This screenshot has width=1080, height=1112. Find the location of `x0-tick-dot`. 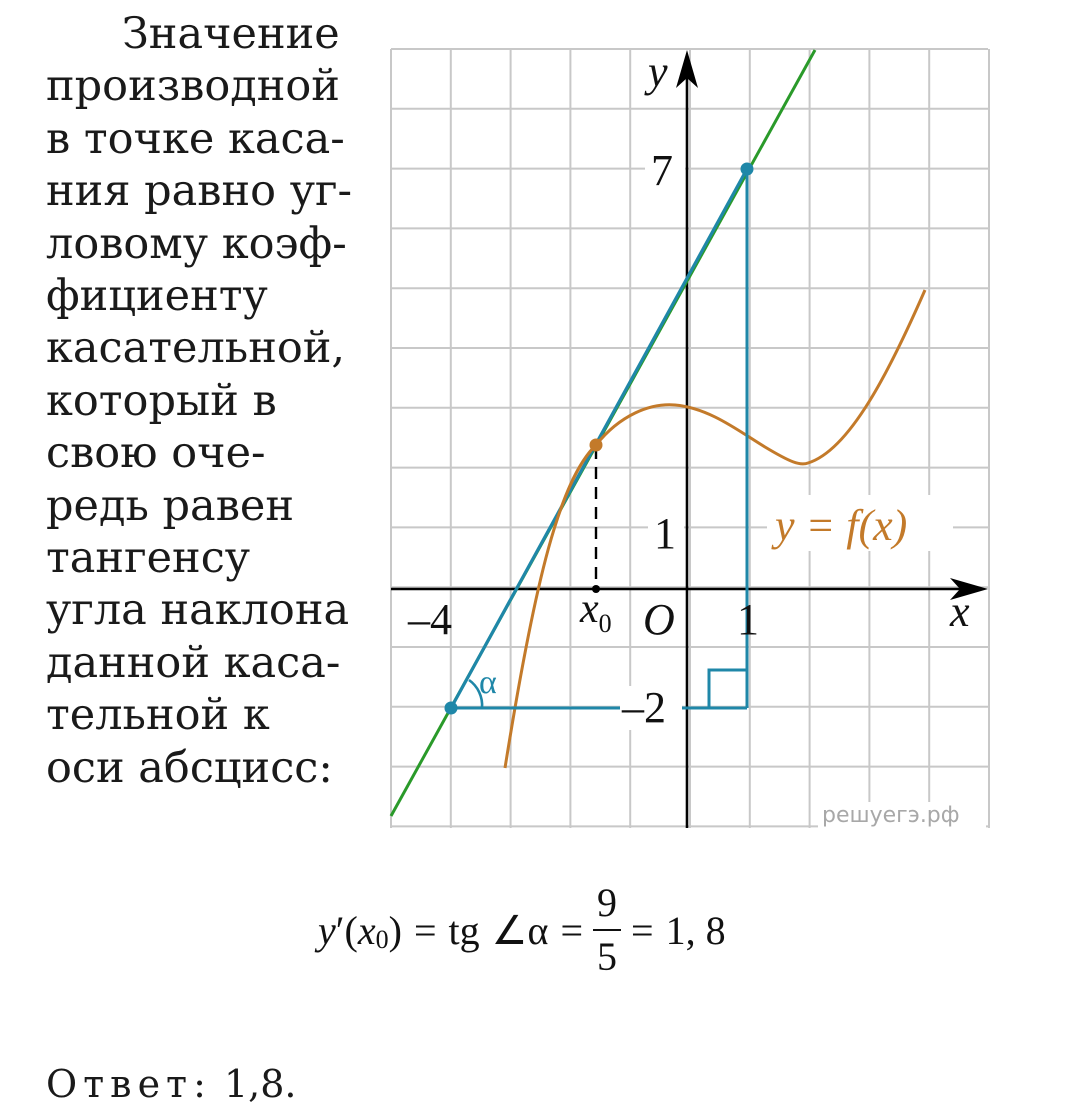

x0-tick-dot is located at coordinates (596, 589).